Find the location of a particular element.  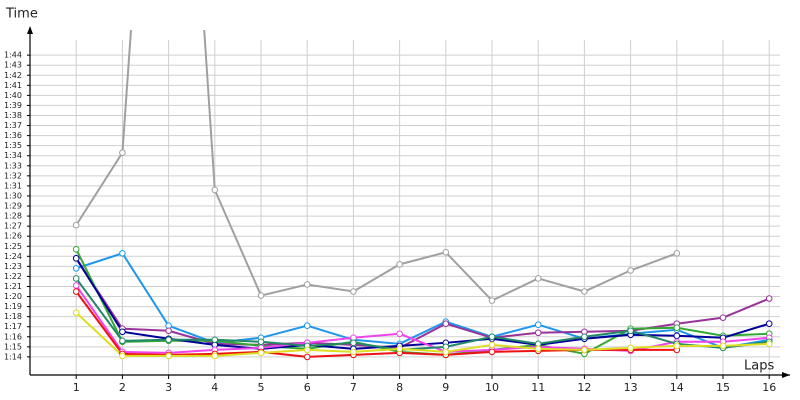

y-tick-label: 1:25 is located at coordinates (13, 246).